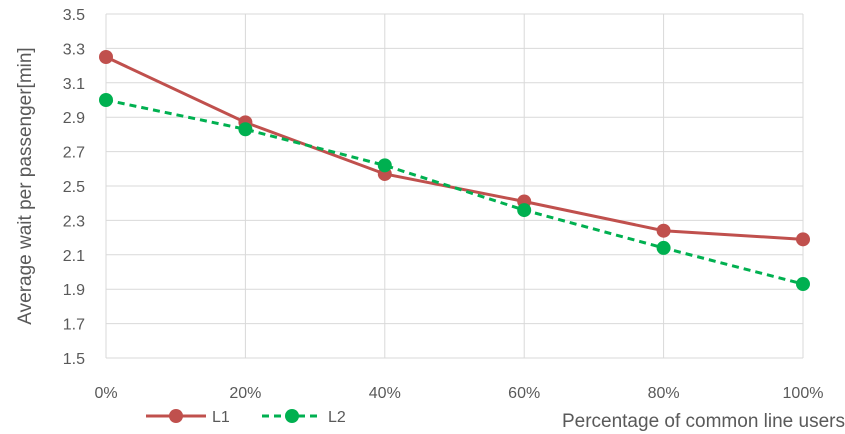  I want to click on y-tick-label: 1.7, so click(74, 325).